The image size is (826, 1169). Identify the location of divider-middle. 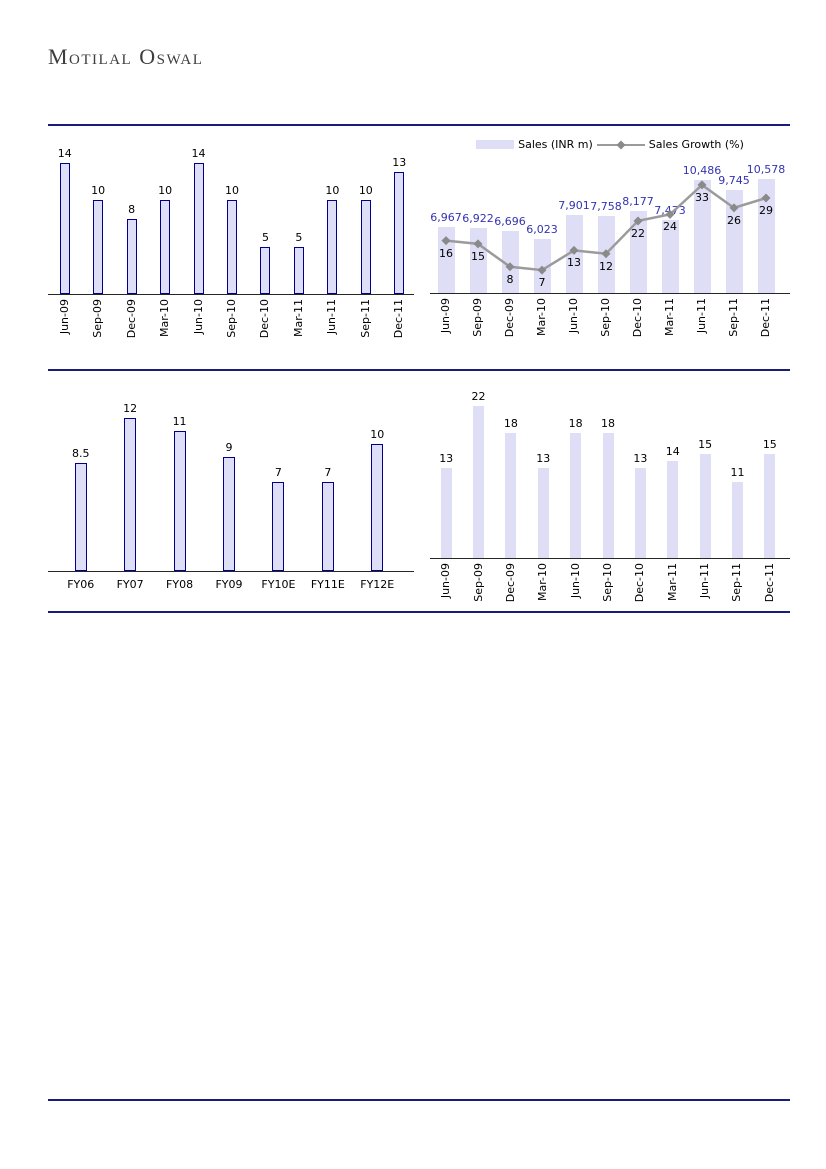
(419, 370).